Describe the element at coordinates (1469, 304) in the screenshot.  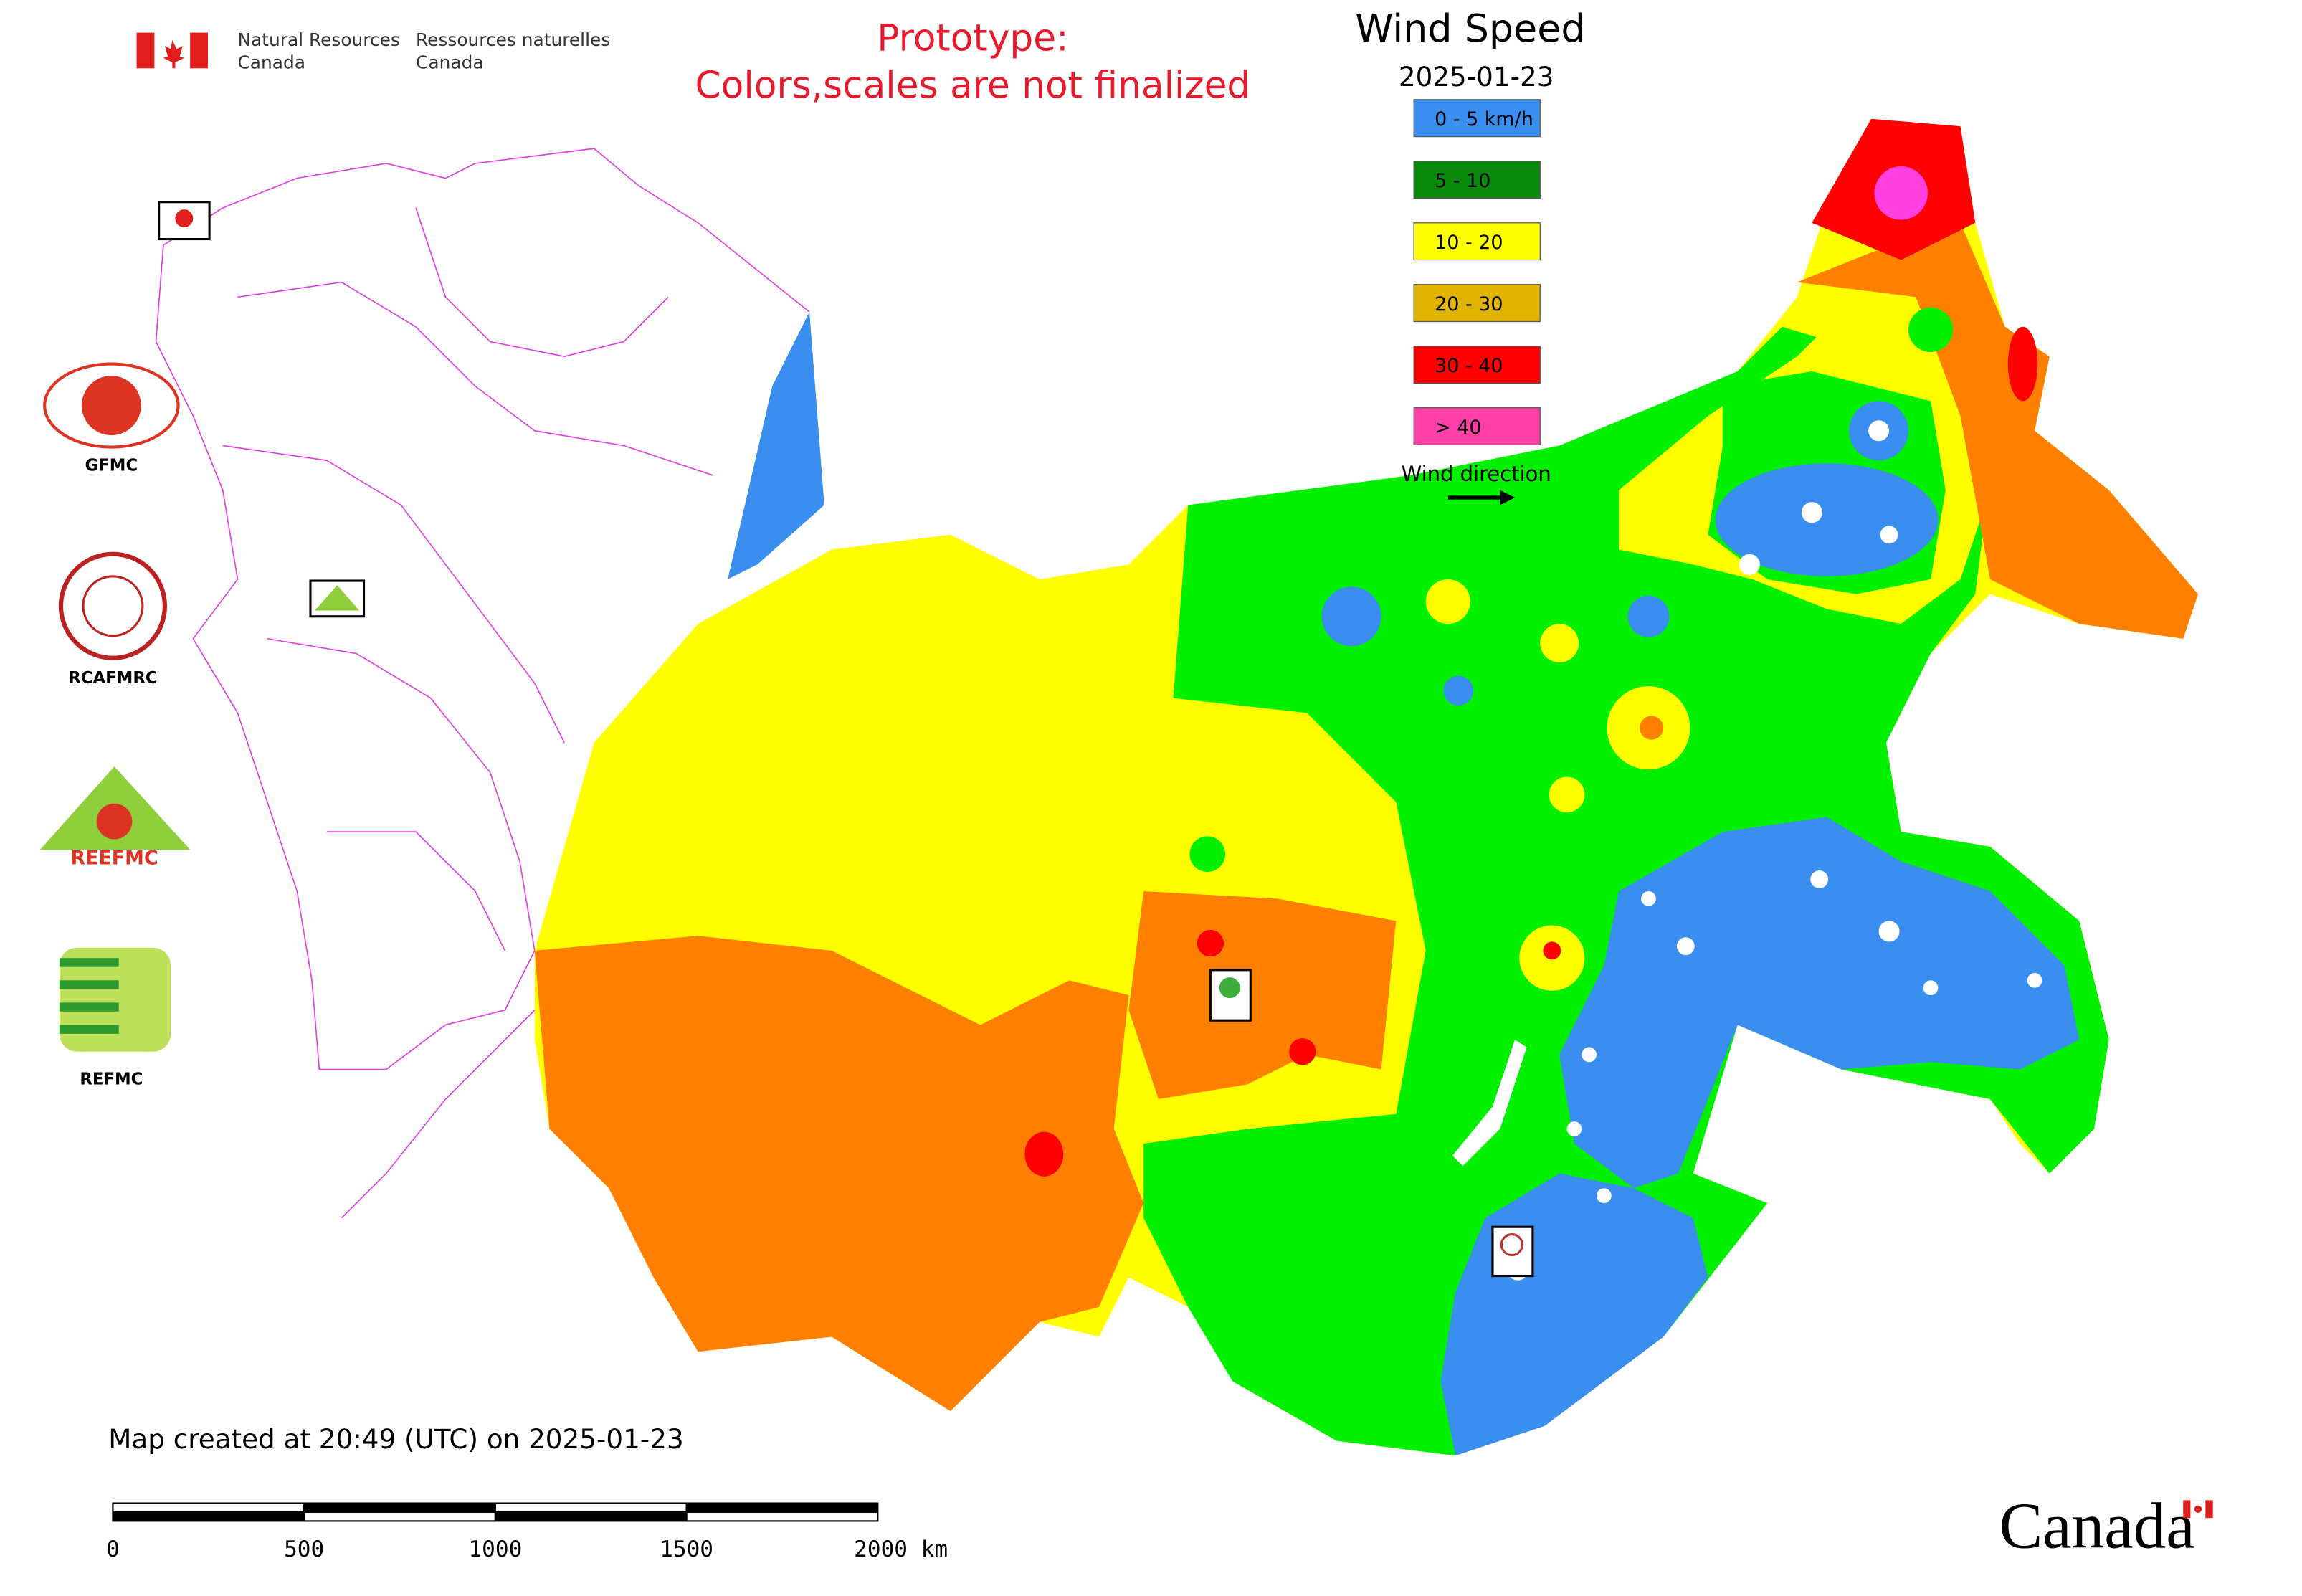
I see `legend-label: 20 - 30` at that location.